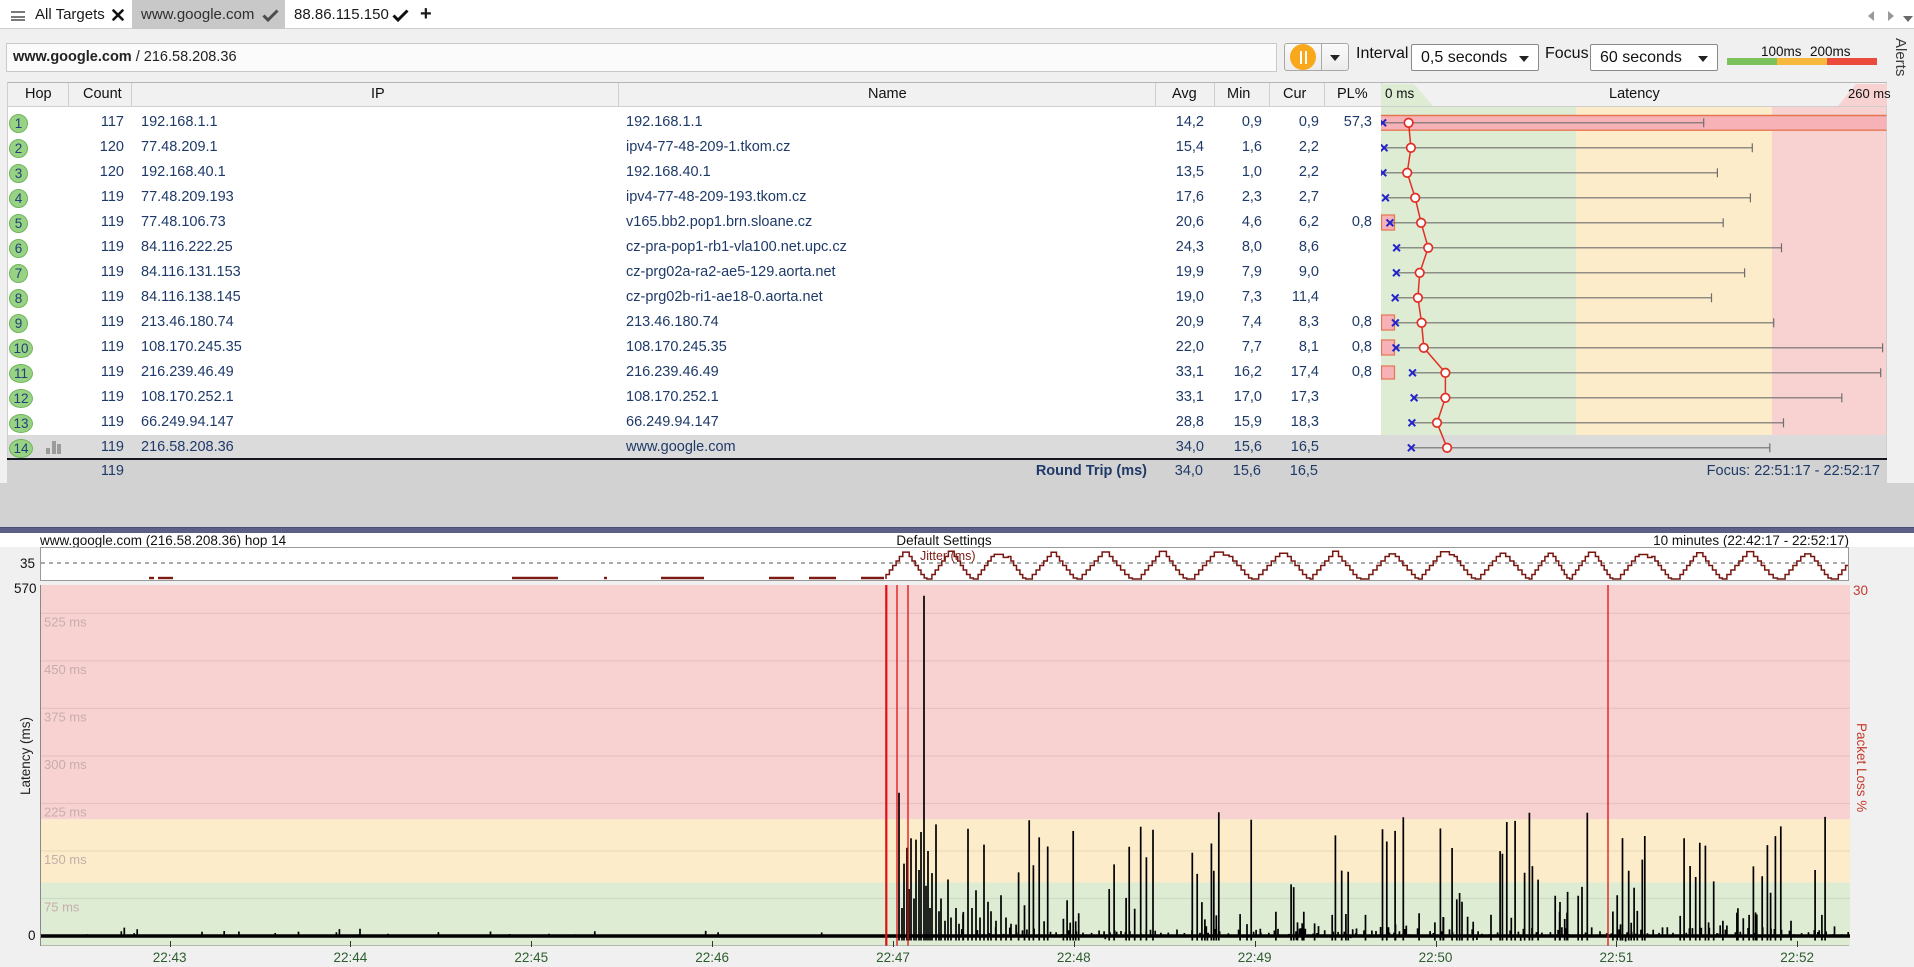 The width and height of the screenshot is (1914, 967). I want to click on svg-text: 225 ms, so click(65, 812).